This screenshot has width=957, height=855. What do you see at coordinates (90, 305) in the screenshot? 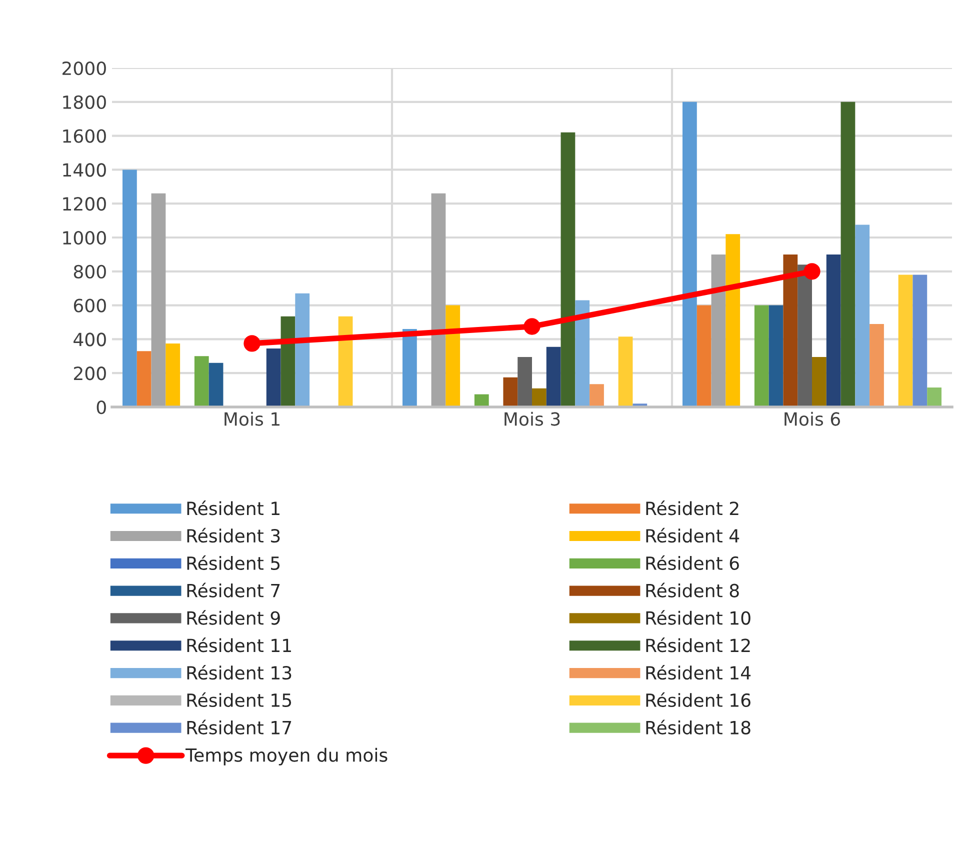
I see `y-tick-label: 600` at bounding box center [90, 305].